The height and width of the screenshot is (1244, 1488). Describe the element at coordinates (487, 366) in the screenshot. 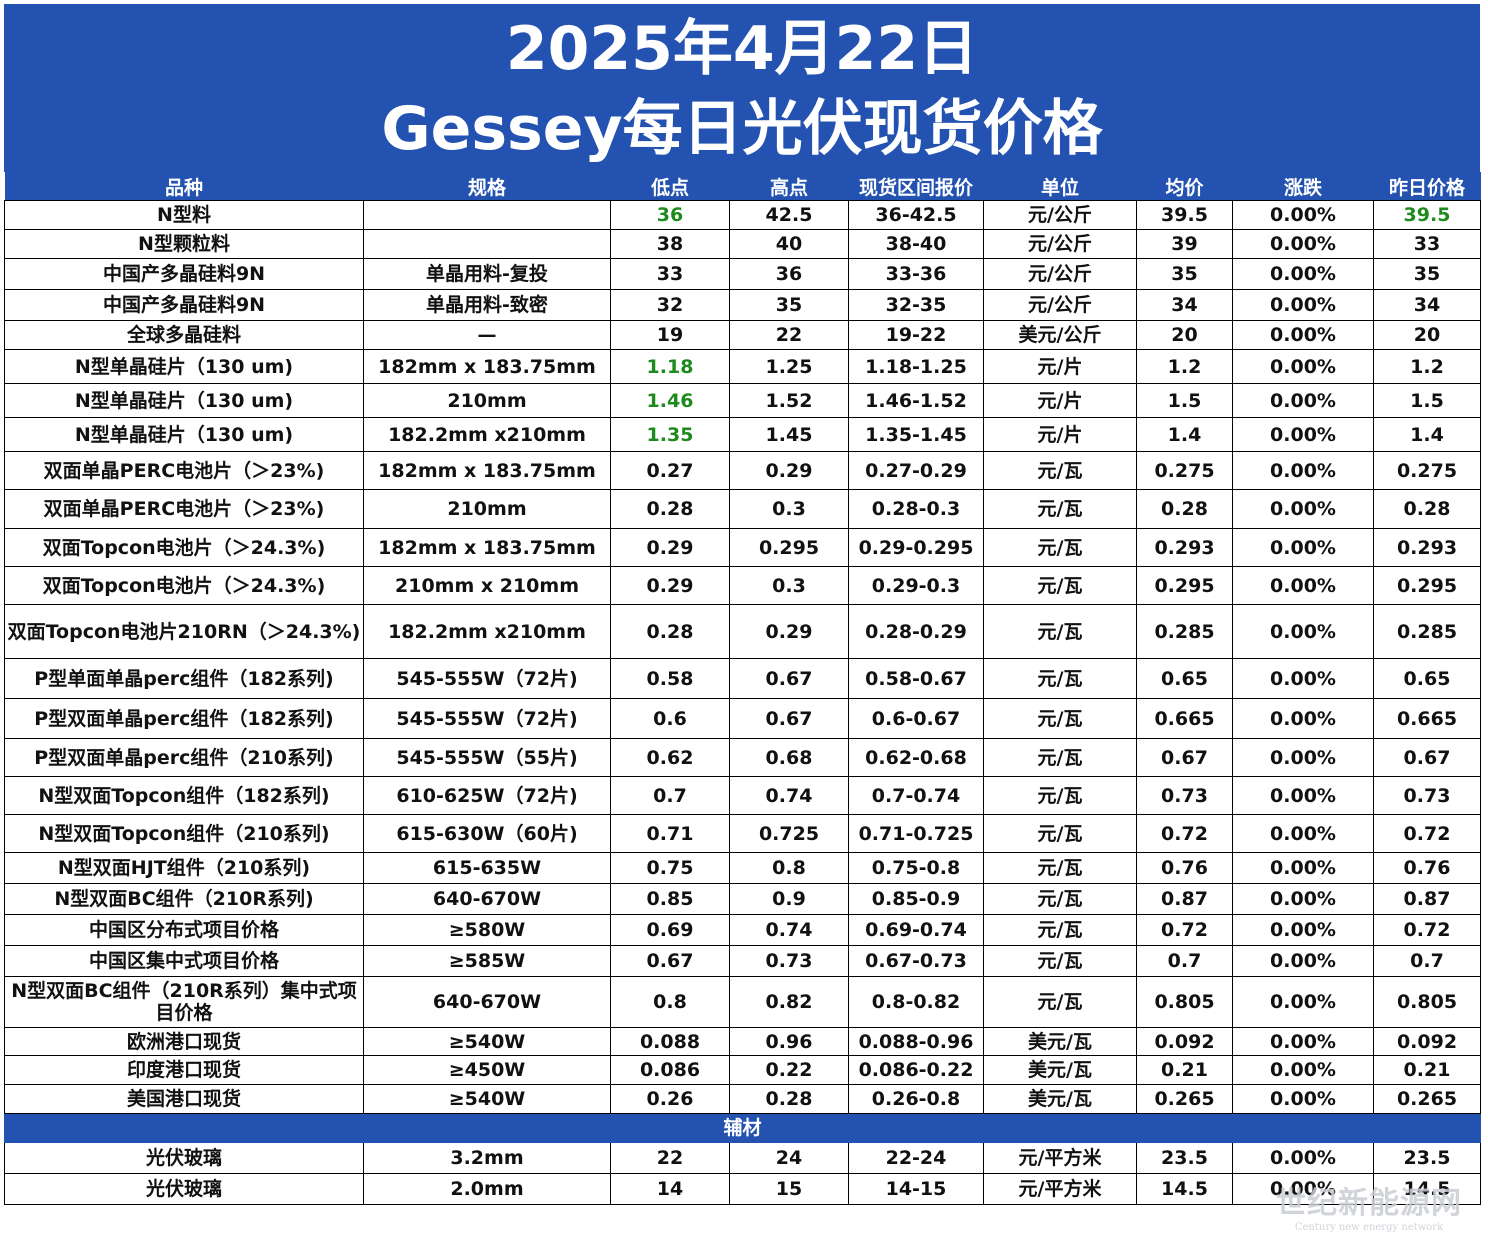

I see `cell-spec: 182mm x 183.75mm` at that location.